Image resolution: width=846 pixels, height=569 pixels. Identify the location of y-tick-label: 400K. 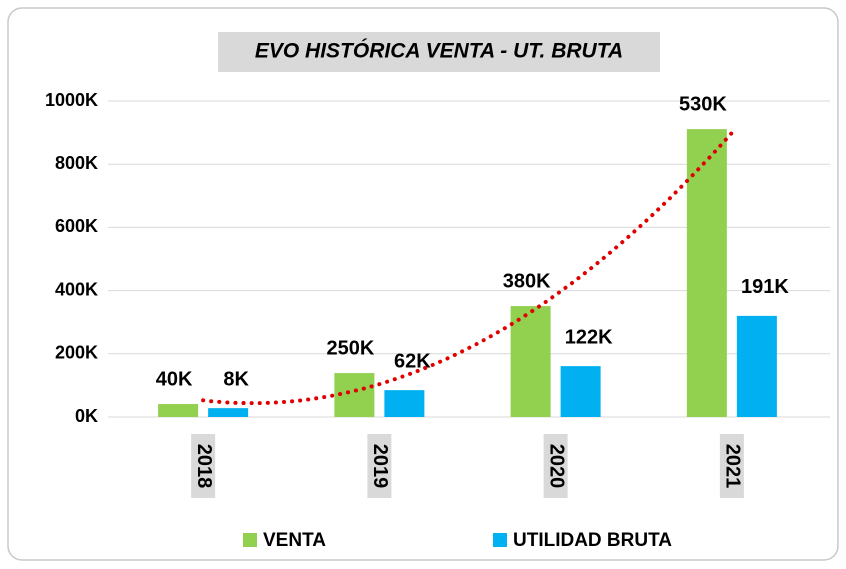
(76, 289).